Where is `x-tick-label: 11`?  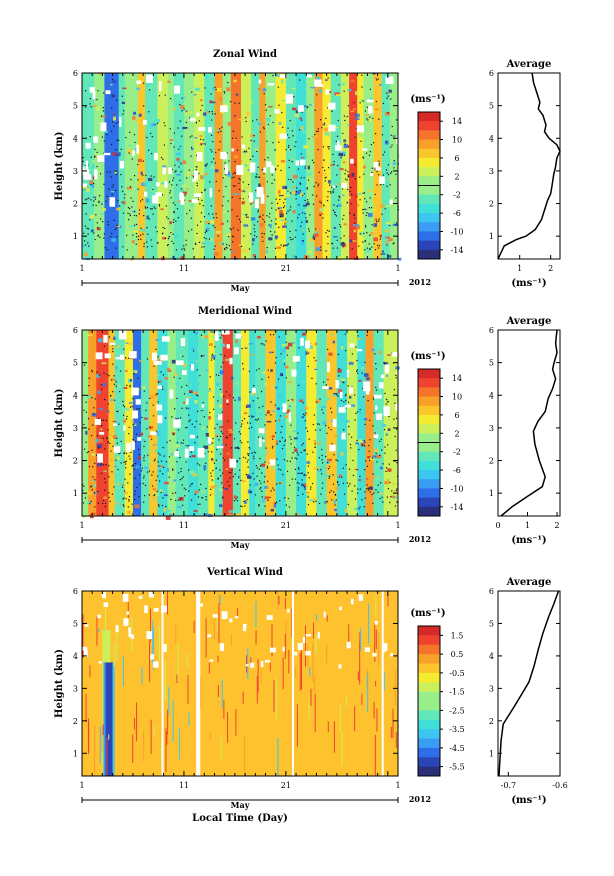
x-tick-label: 11 is located at coordinates (184, 268).